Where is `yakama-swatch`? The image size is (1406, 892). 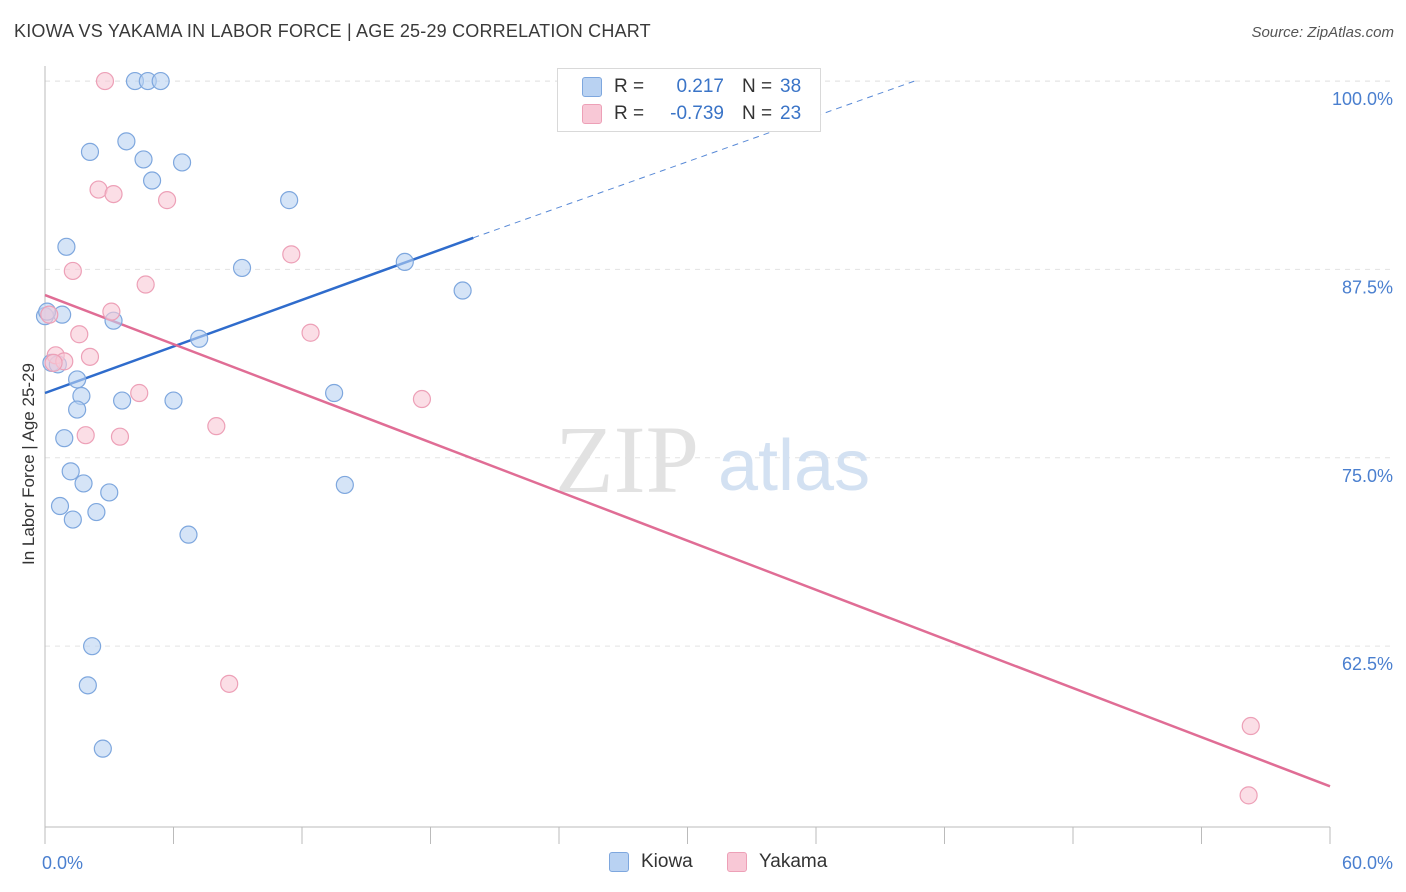
yakama-swatch is located at coordinates (592, 114).